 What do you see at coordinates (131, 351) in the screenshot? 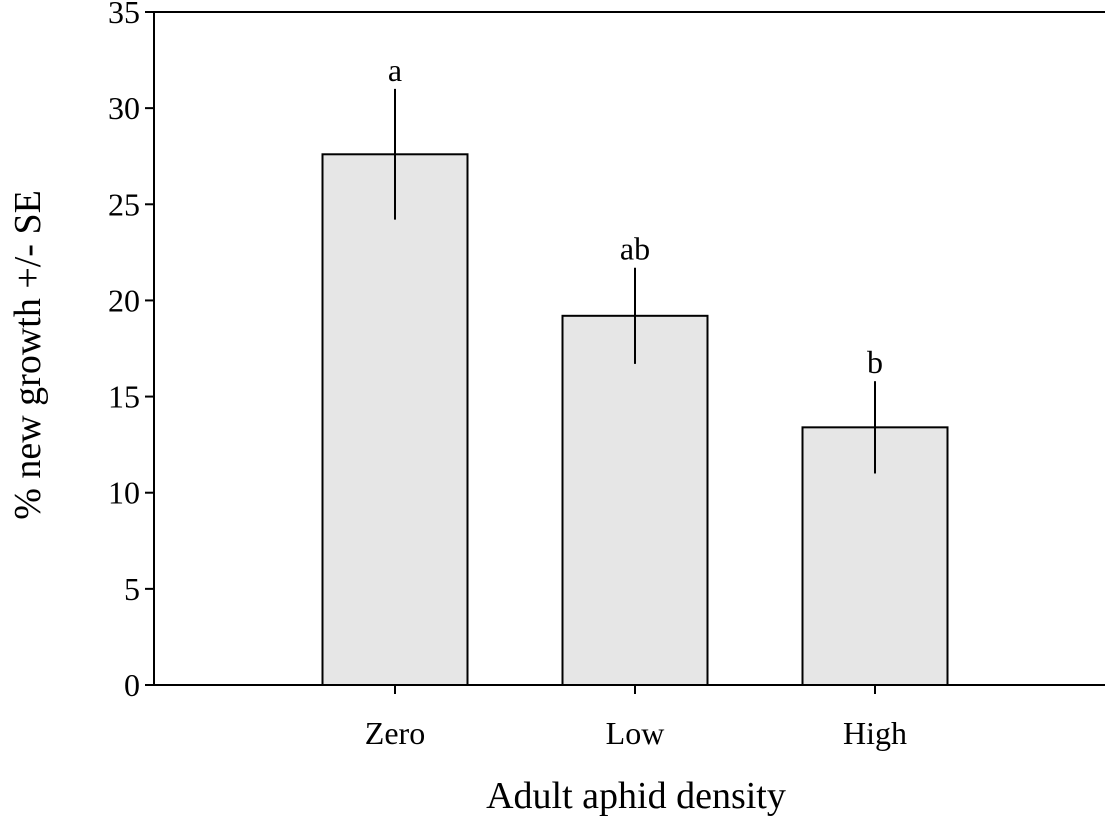
I see `y-ticks-layer: 0 5 10 15 20 25 30 35` at bounding box center [131, 351].